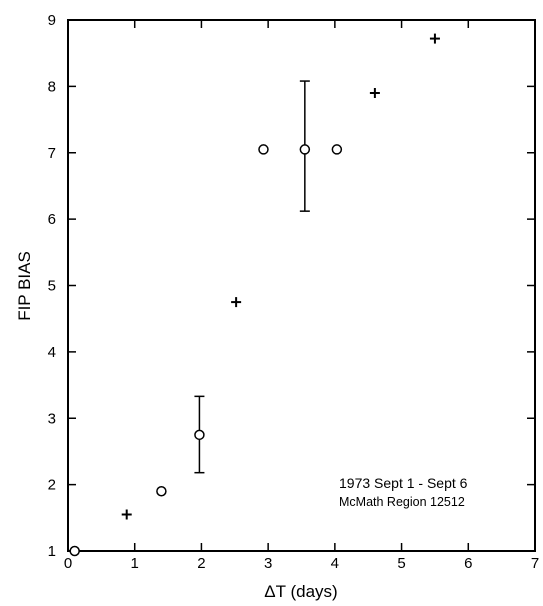  What do you see at coordinates (468, 563) in the screenshot?
I see `x-tick-label: 6` at bounding box center [468, 563].